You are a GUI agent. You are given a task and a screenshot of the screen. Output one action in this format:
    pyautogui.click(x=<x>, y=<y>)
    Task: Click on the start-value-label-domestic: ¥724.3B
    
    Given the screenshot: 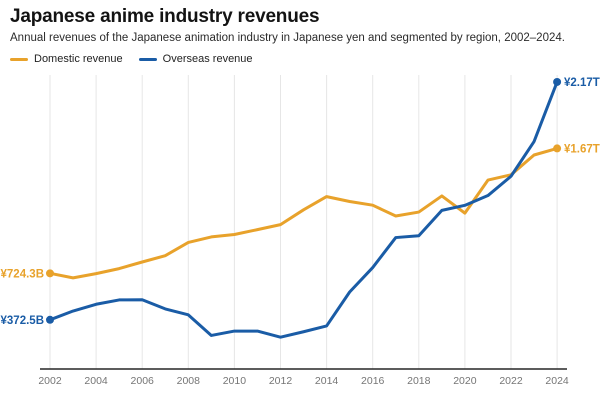 What is the action you would take?
    pyautogui.click(x=22, y=274)
    